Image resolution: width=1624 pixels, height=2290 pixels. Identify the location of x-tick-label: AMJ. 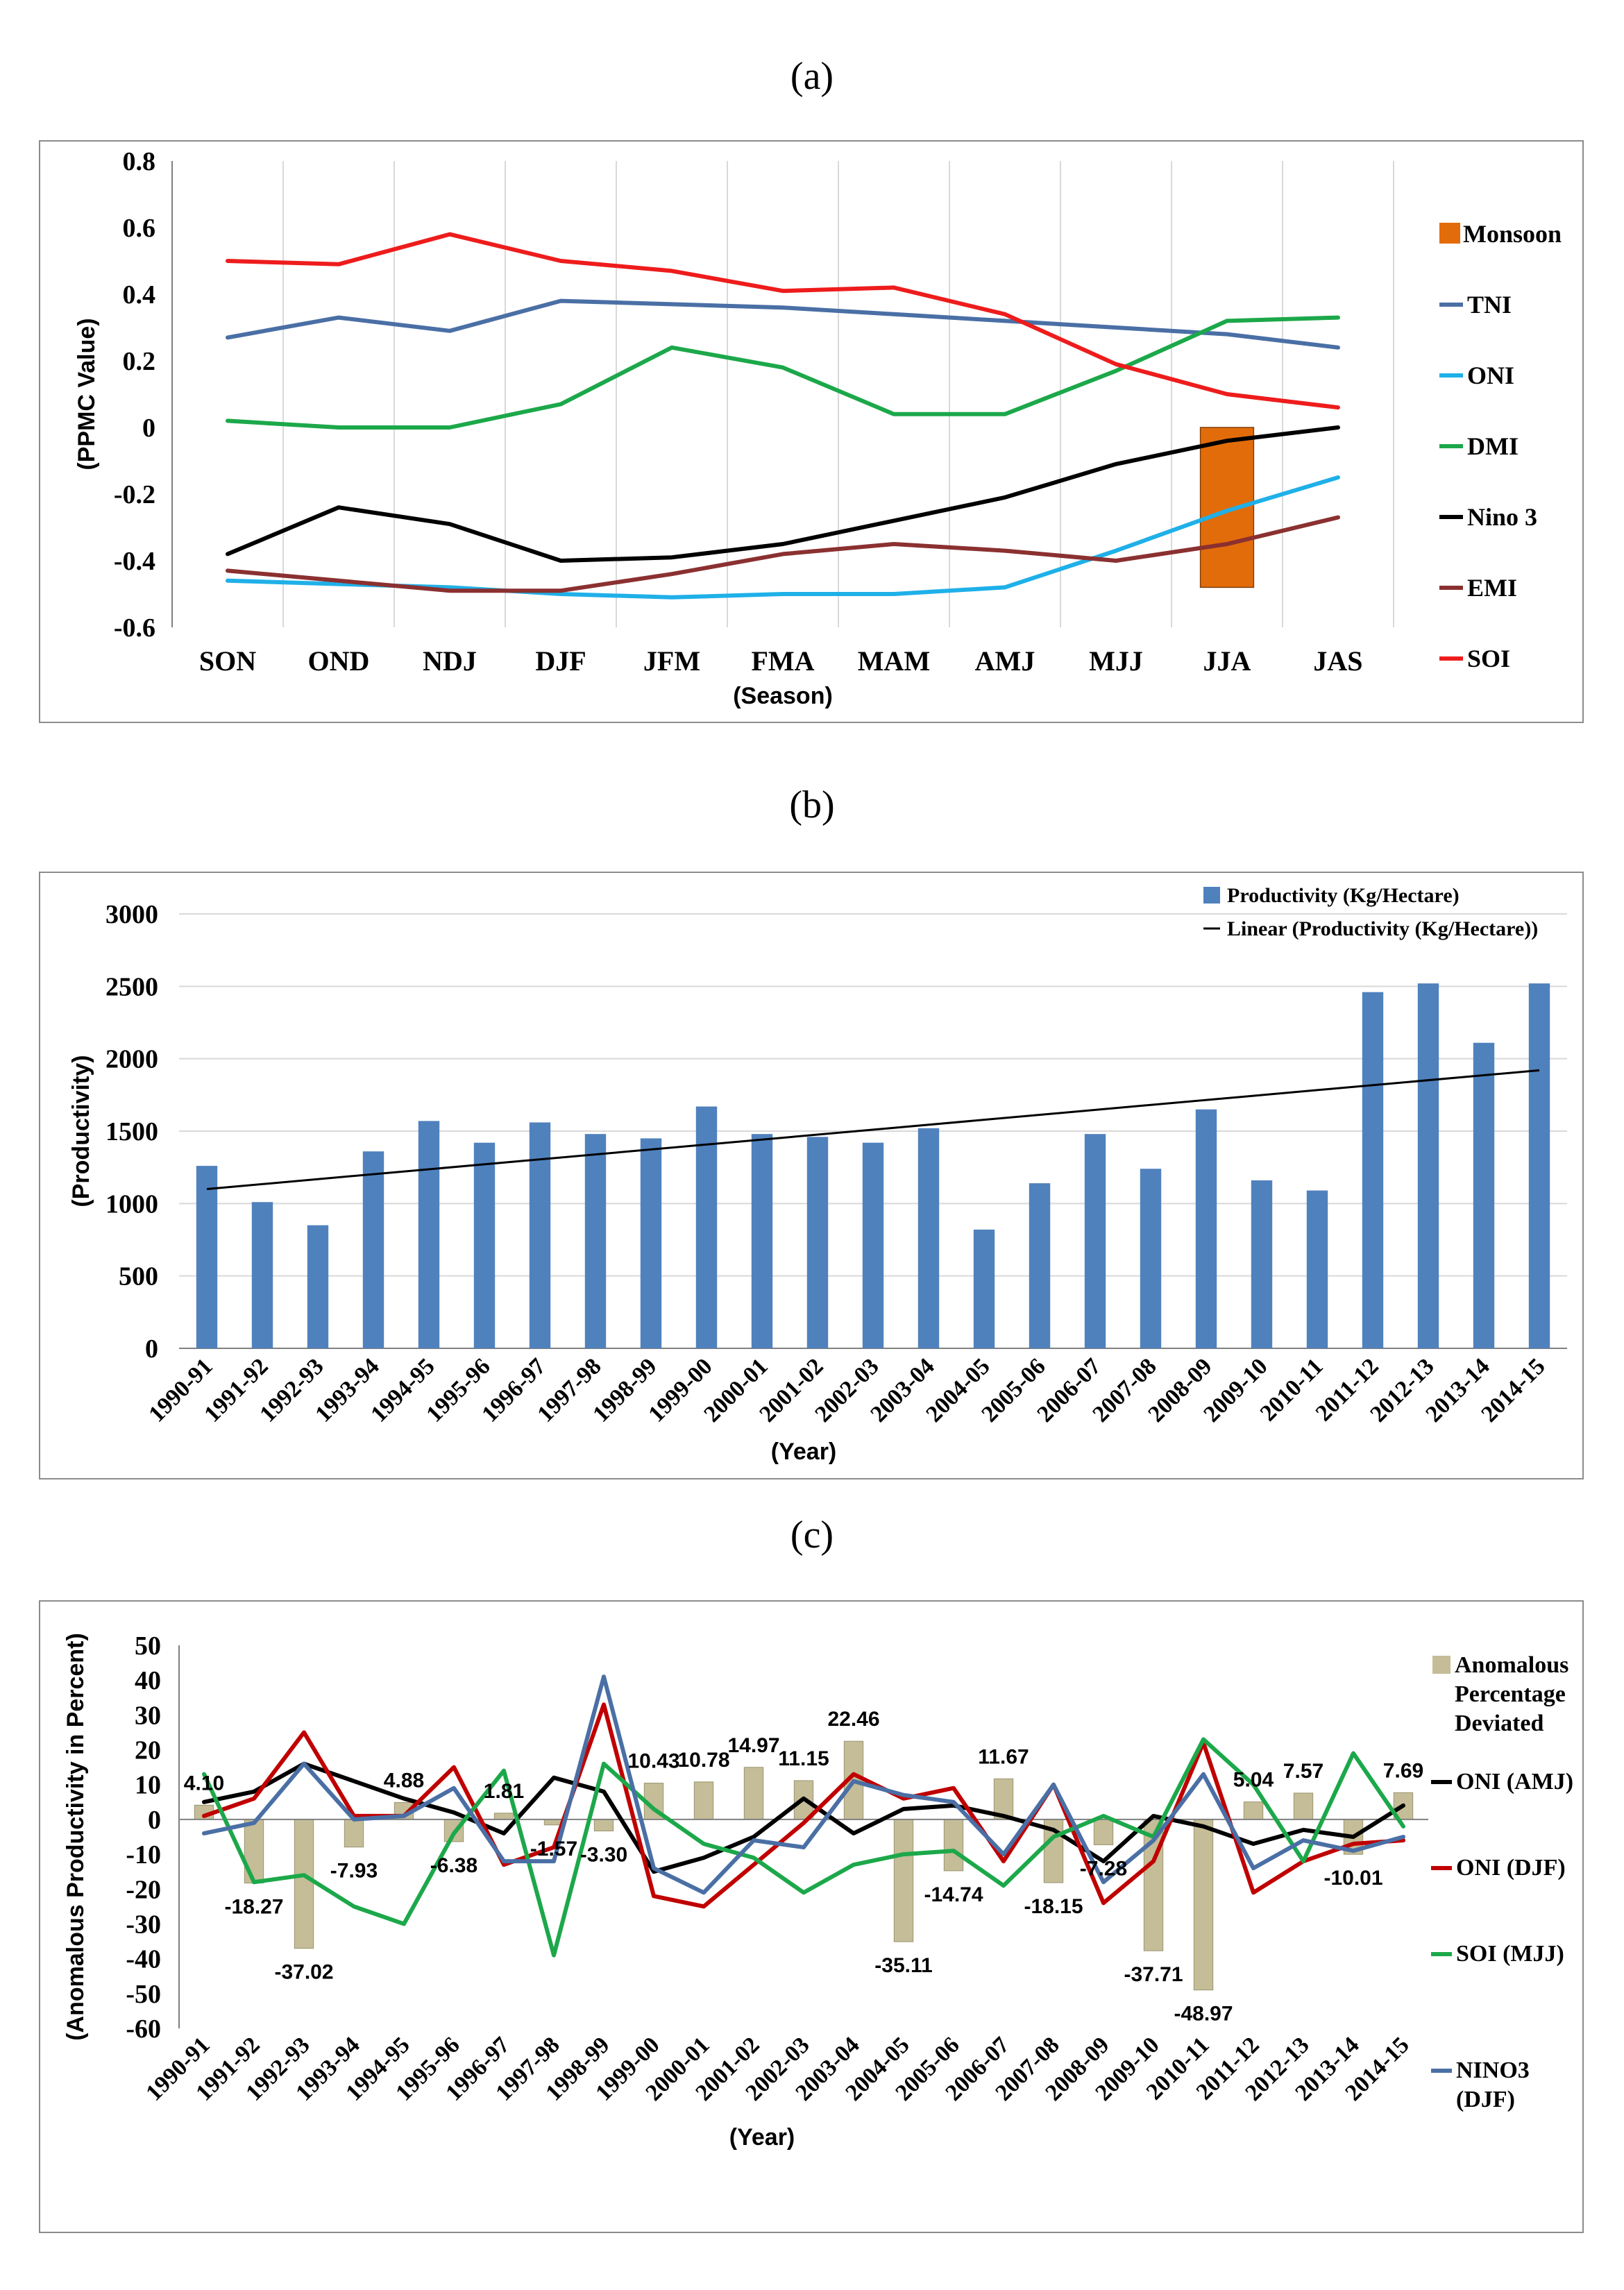
(1005, 661).